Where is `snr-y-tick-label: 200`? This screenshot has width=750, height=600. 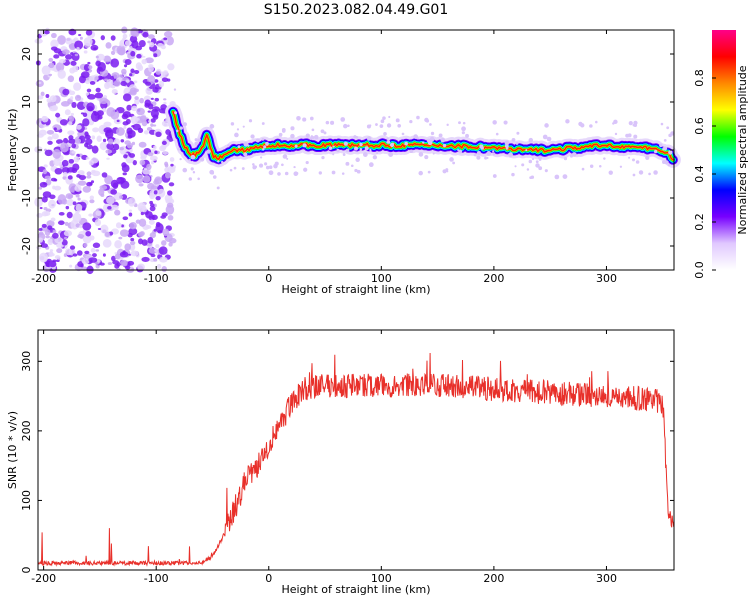
snr-y-tick-label: 200 is located at coordinates (26, 430).